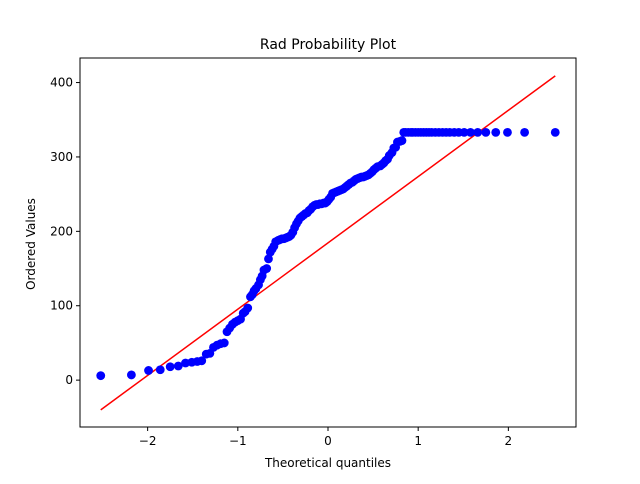 This screenshot has height=484, width=640. Describe the element at coordinates (238, 441) in the screenshot. I see `x-tick-label: −1` at that location.